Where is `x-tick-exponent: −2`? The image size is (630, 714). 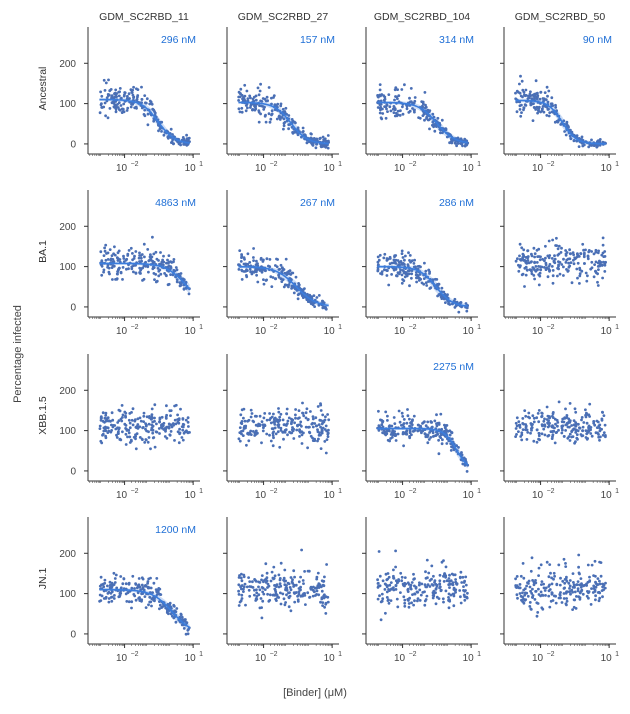 x-tick-exponent: −2 is located at coordinates (551, 654).